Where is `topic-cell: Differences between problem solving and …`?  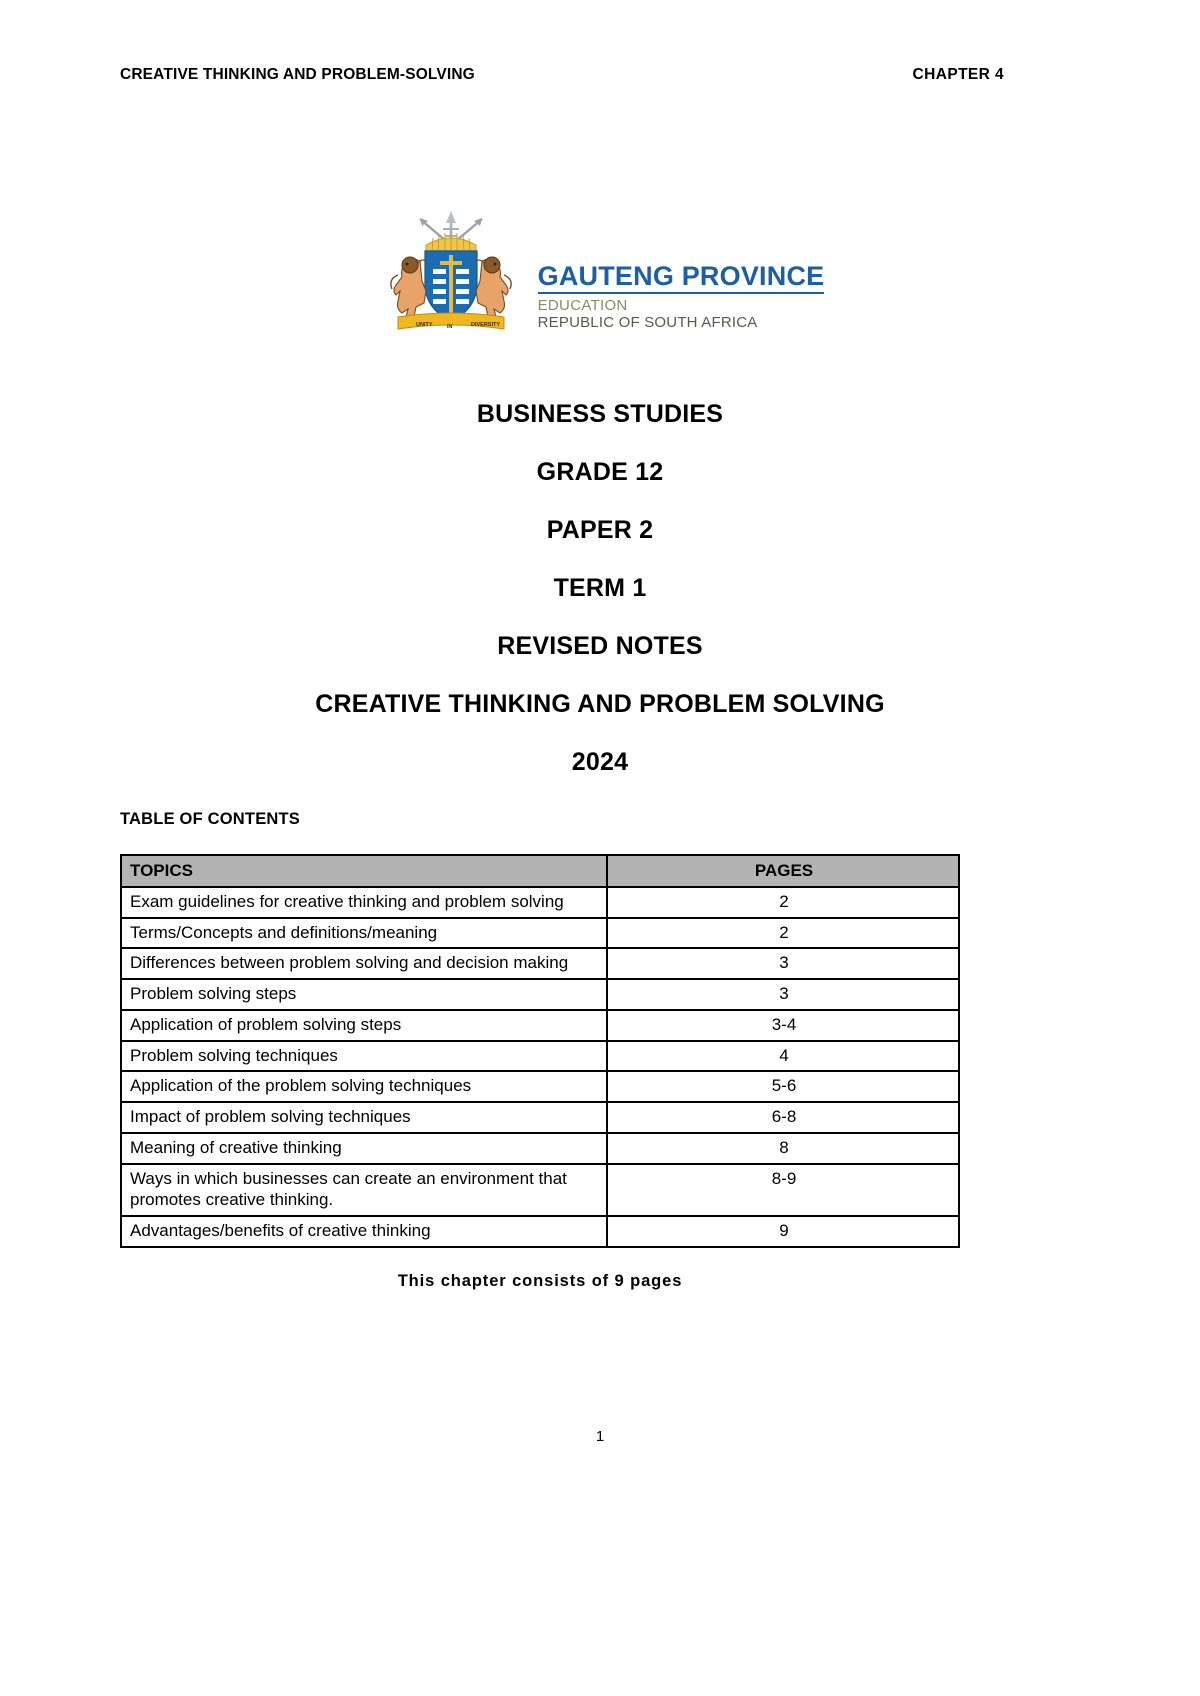 topic-cell: Differences between problem solving and … is located at coordinates (364, 963).